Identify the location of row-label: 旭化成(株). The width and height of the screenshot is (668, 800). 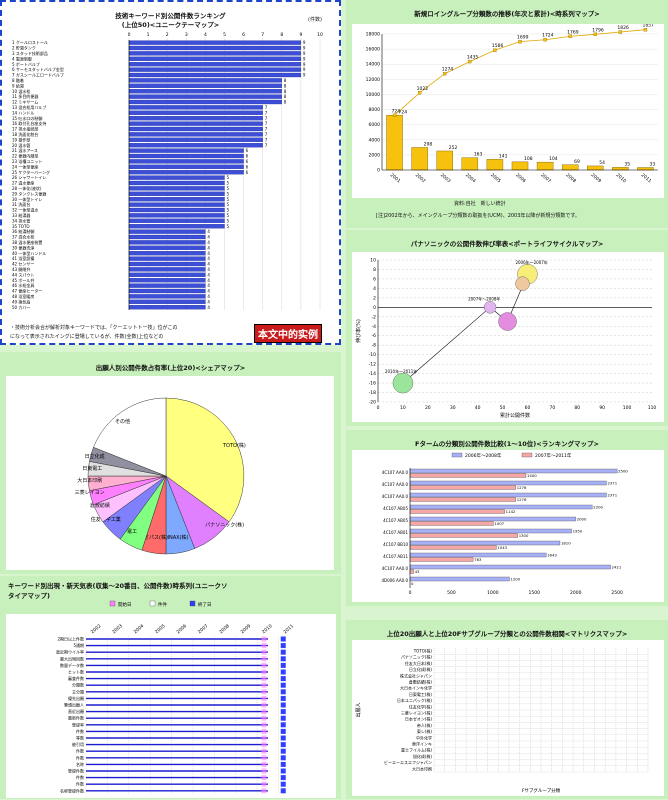
(423, 756).